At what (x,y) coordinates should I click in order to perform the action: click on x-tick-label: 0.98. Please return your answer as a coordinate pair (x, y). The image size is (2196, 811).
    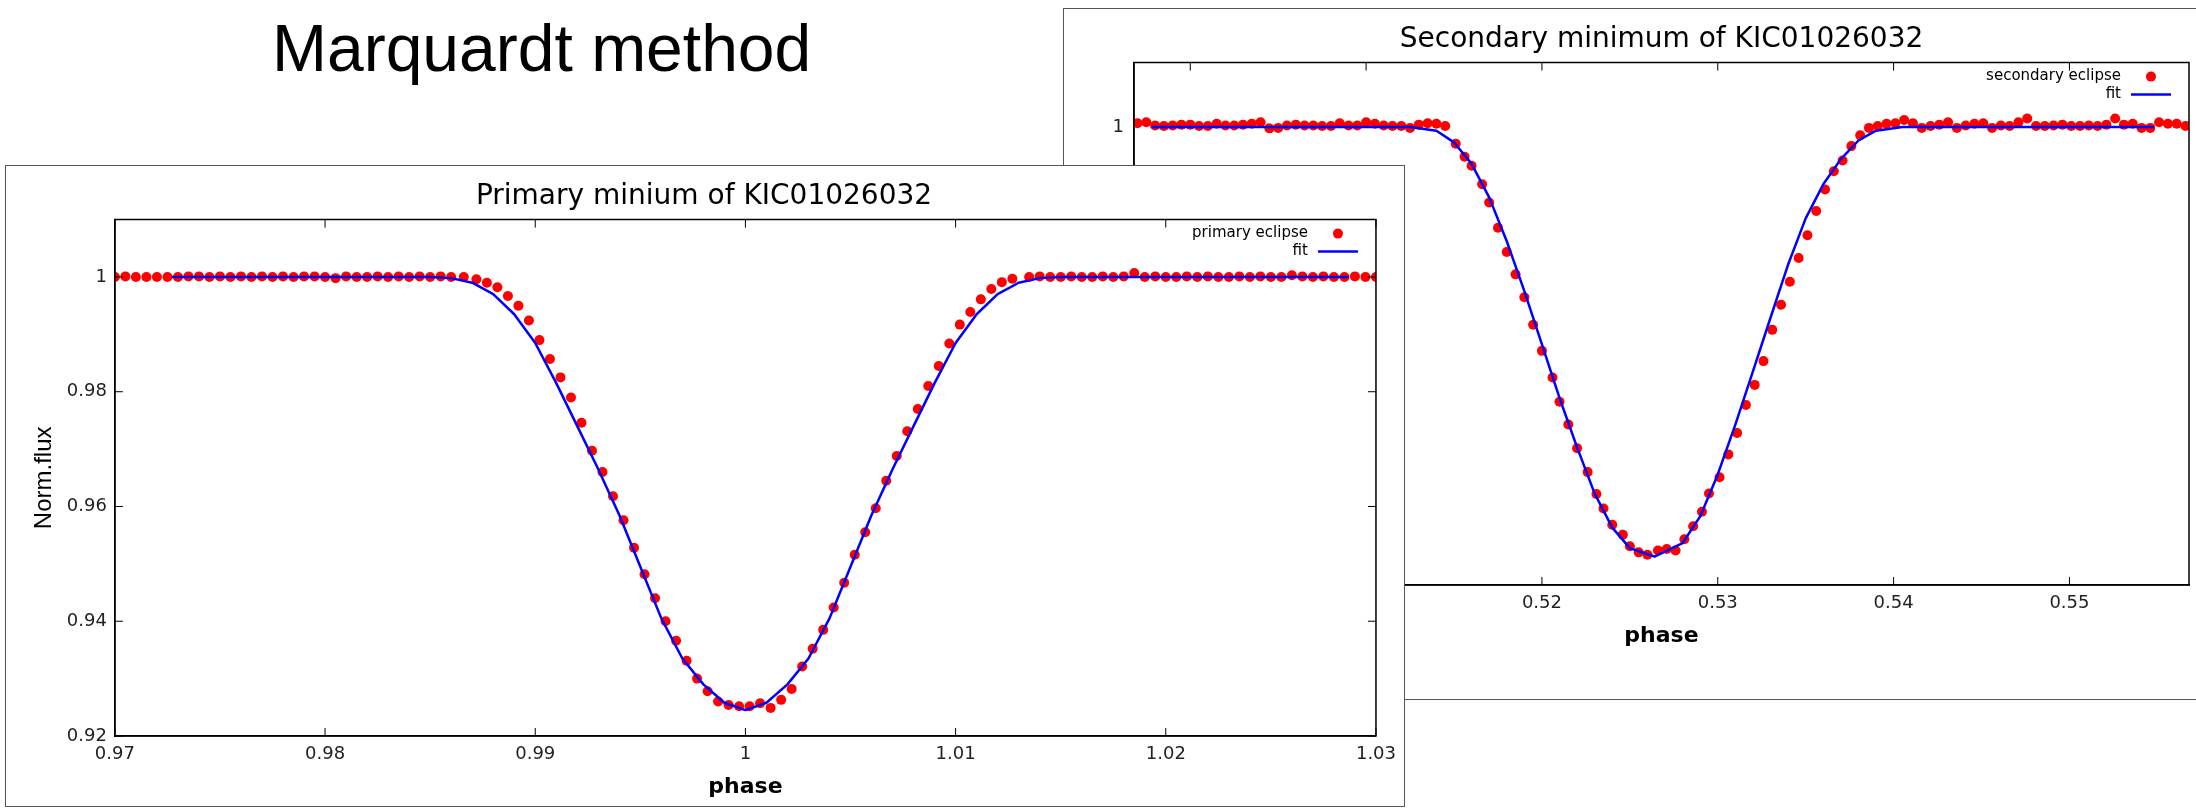
    Looking at the image, I should click on (325, 753).